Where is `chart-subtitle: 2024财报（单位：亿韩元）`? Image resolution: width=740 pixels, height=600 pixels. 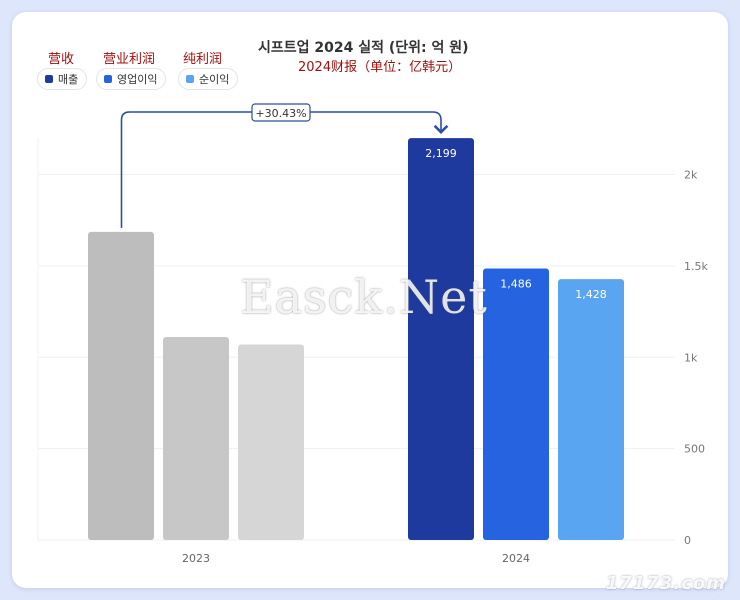 chart-subtitle: 2024财报（单位：亿韩元） is located at coordinates (380, 67).